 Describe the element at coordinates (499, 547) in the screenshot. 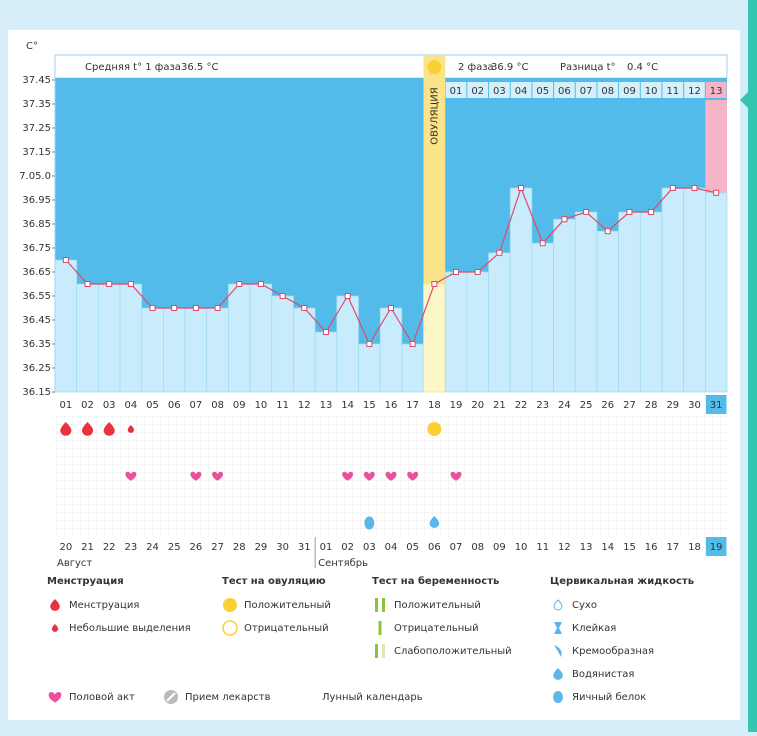

I see `date-label: 09` at that location.